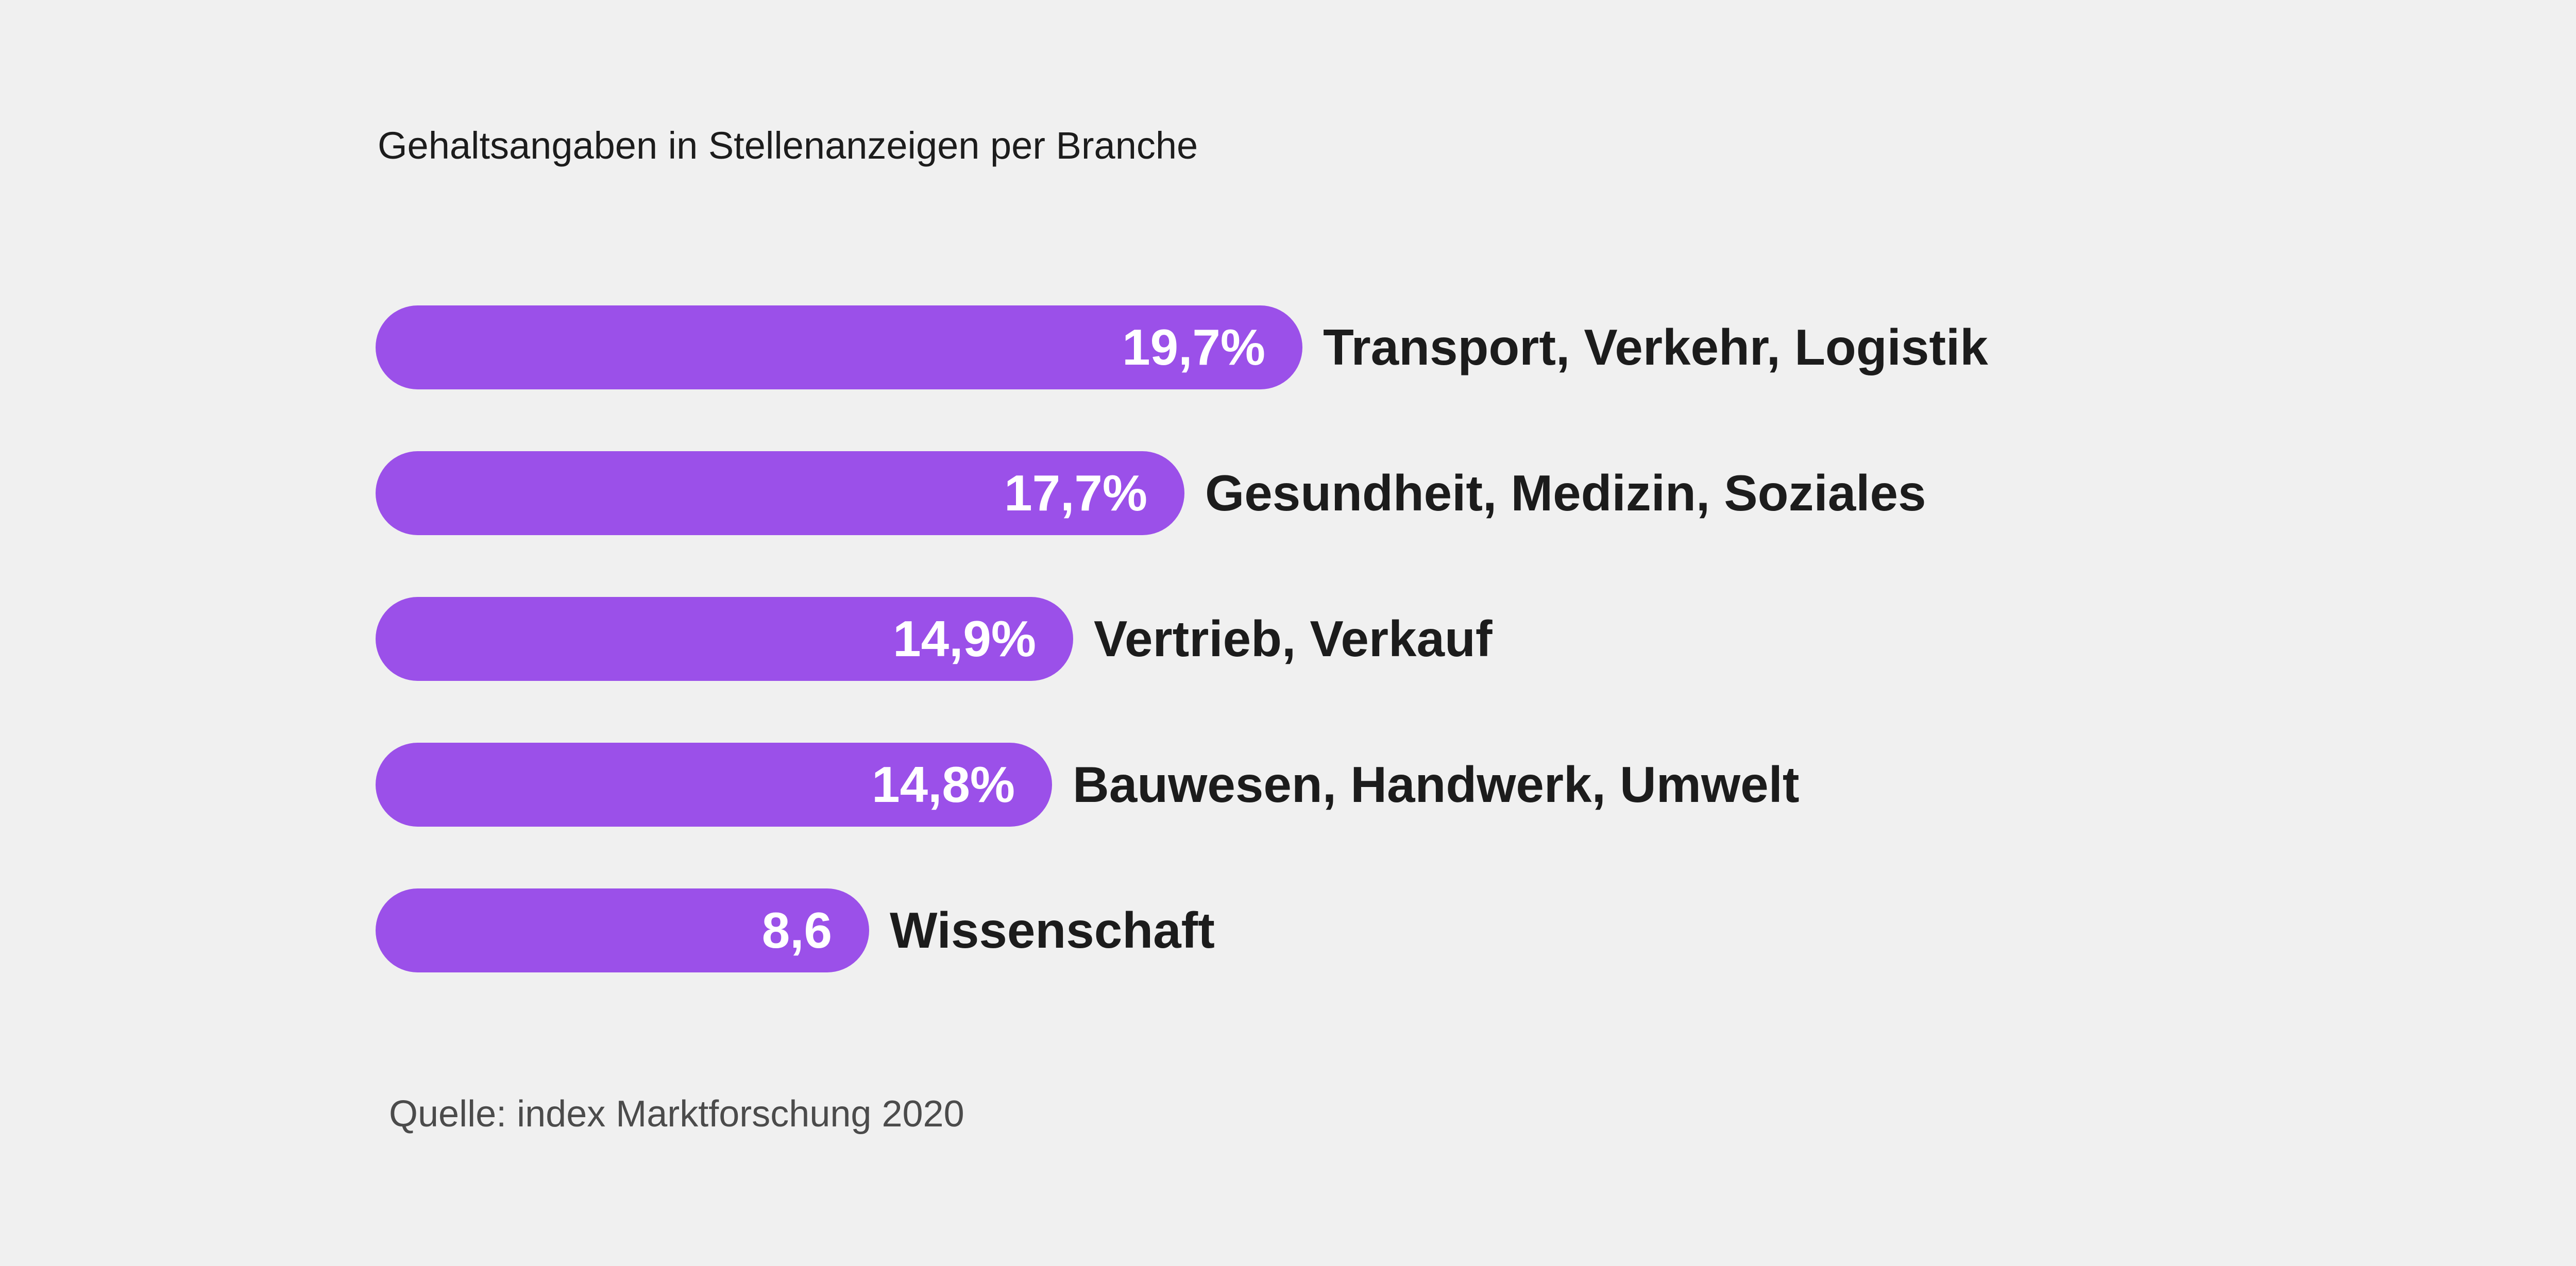 This screenshot has height=1266, width=2576. Describe the element at coordinates (1565, 493) in the screenshot. I see `bar-category-label: Gesundheit, Medizin, Soziales` at that location.